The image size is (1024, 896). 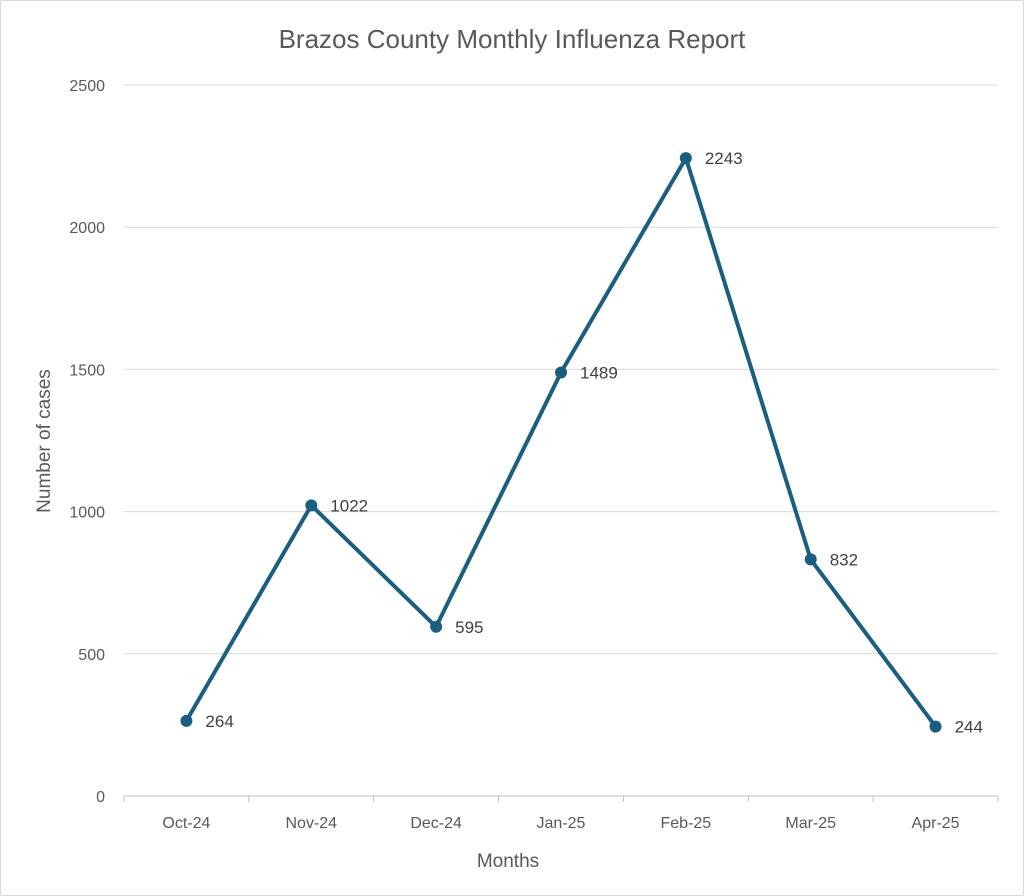 I want to click on x-tick-label: Feb-25, so click(x=686, y=823).